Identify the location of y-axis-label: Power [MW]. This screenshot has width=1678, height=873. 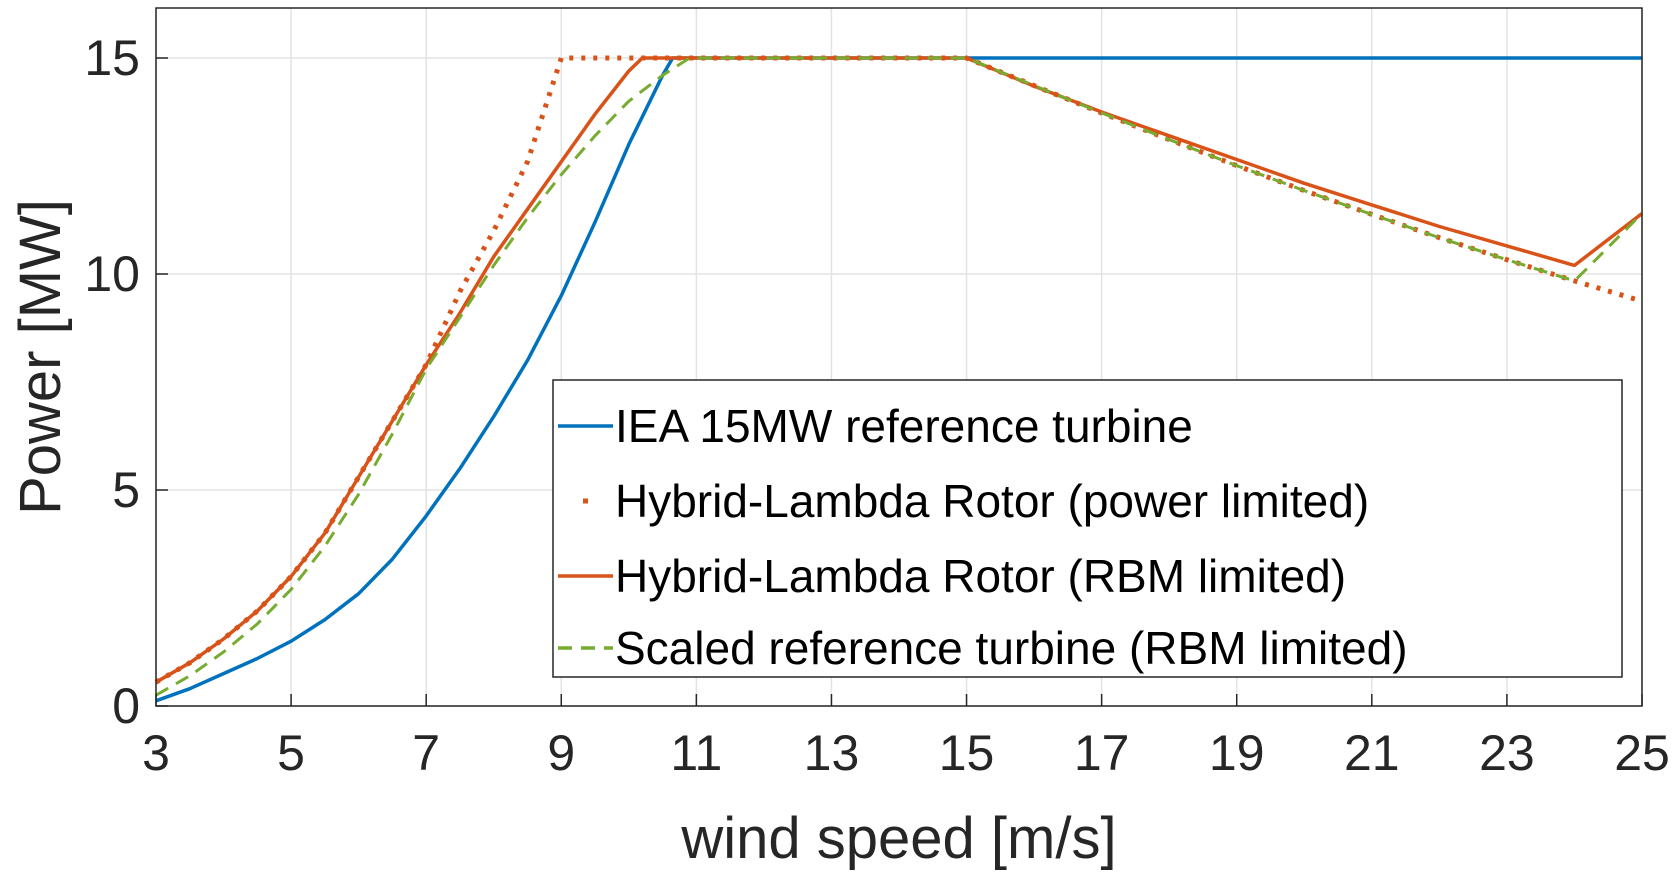
(40, 357).